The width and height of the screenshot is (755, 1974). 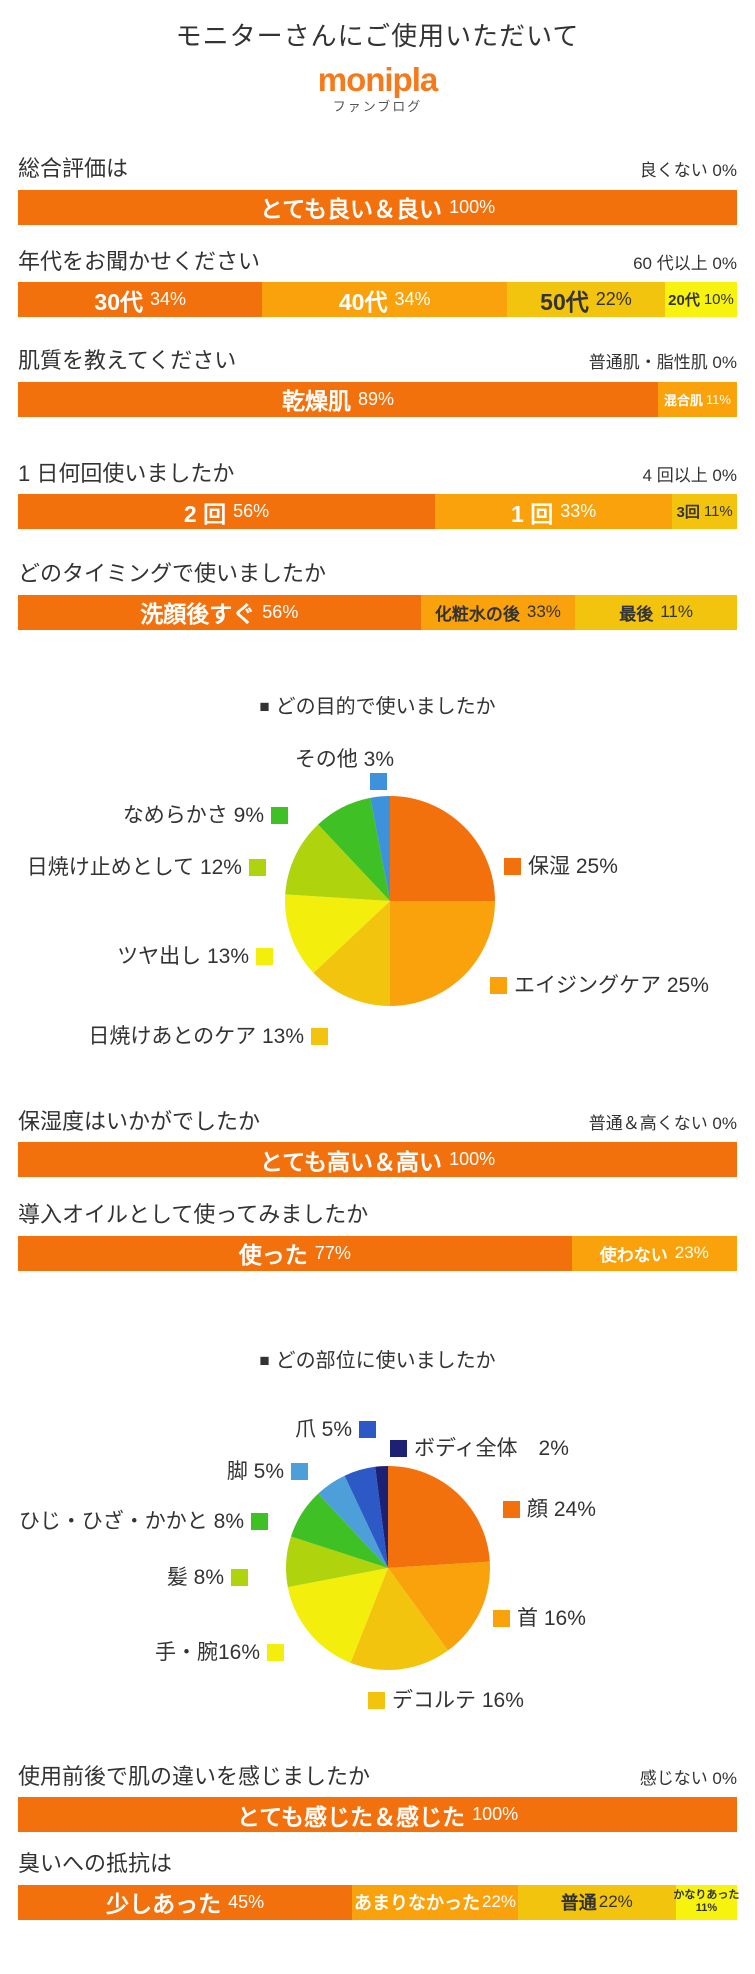 What do you see at coordinates (183, 956) in the screenshot?
I see `pie-legend-label: ツヤ出し 13%` at bounding box center [183, 956].